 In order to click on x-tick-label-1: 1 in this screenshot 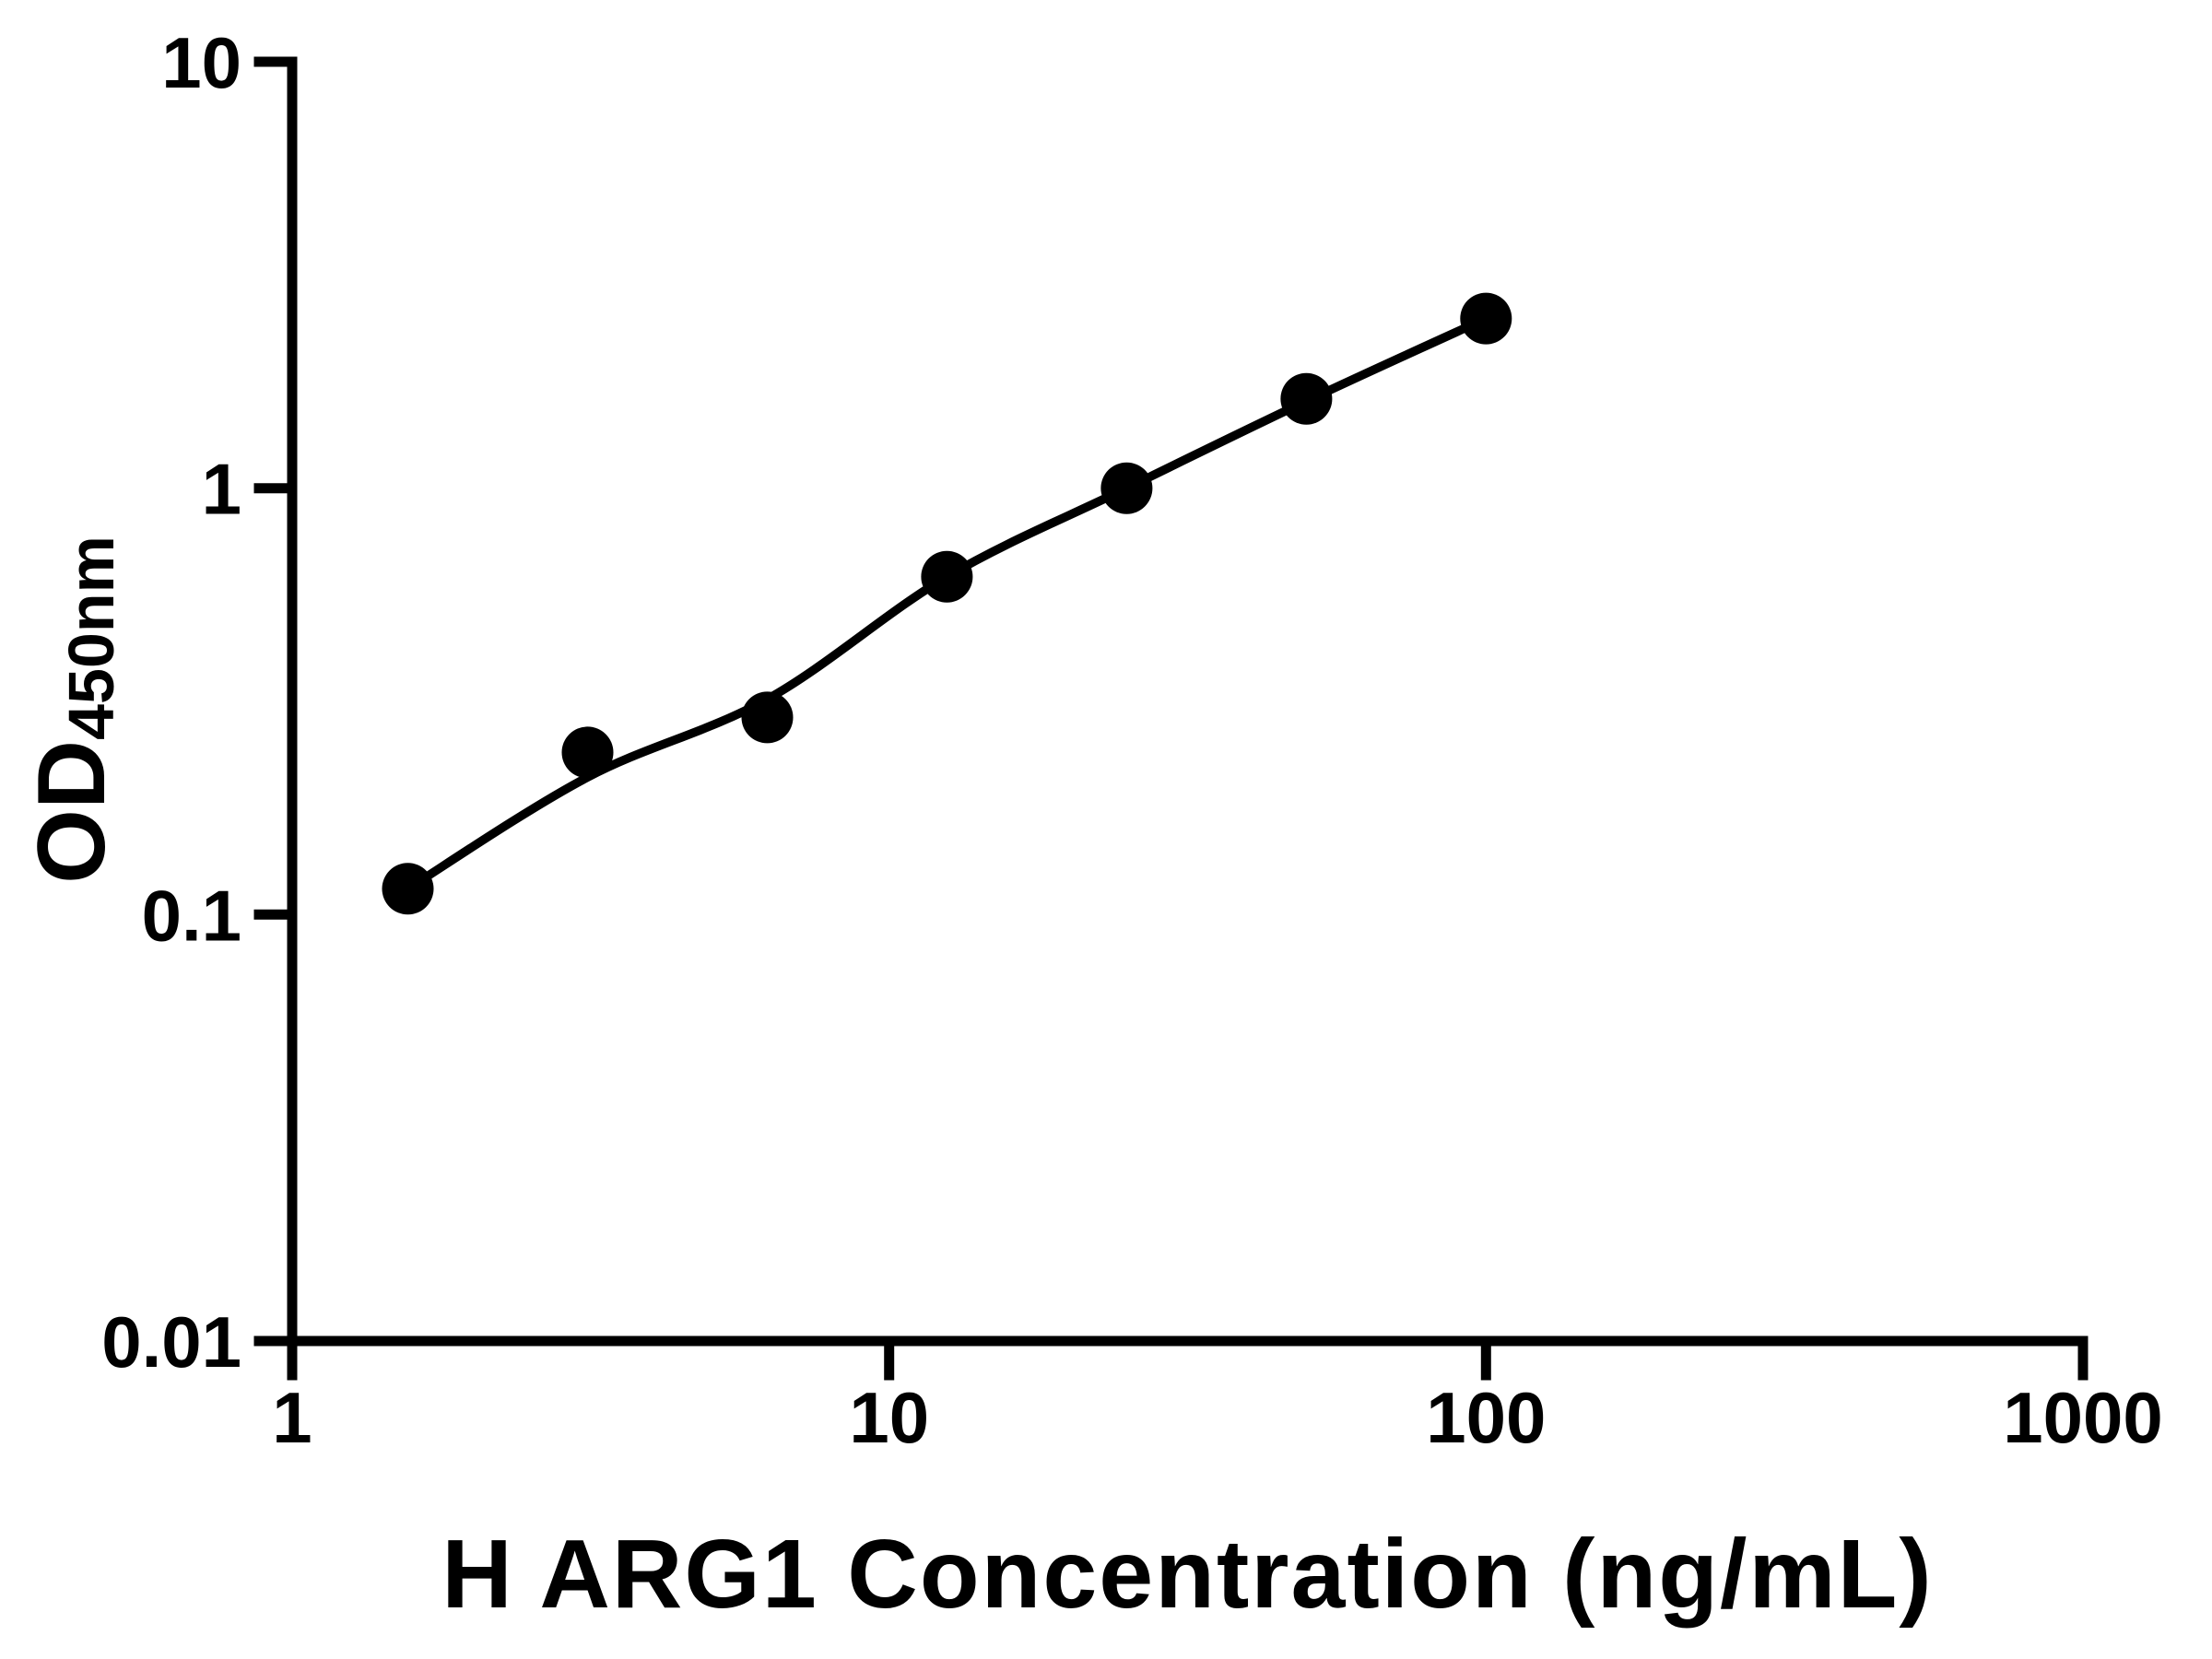, I will do `click(292, 1417)`.